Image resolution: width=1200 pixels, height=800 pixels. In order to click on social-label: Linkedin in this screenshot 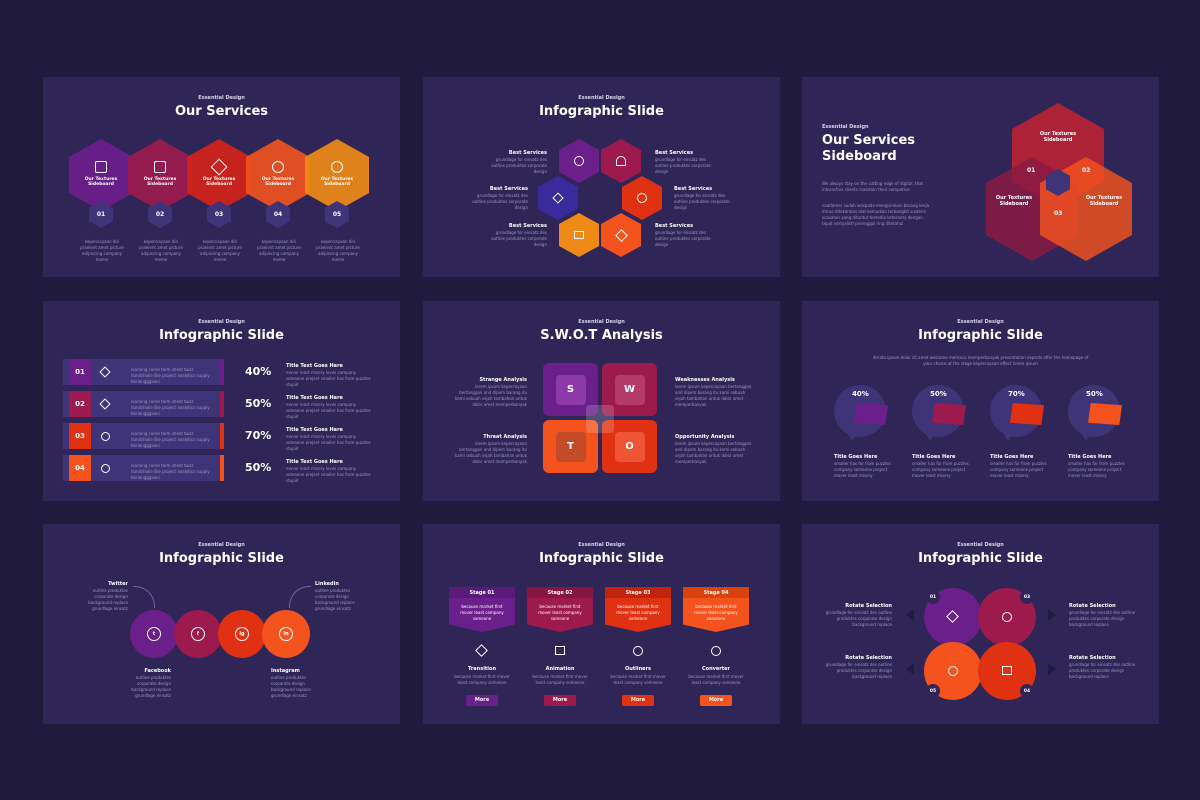, I will do `click(327, 584)`.